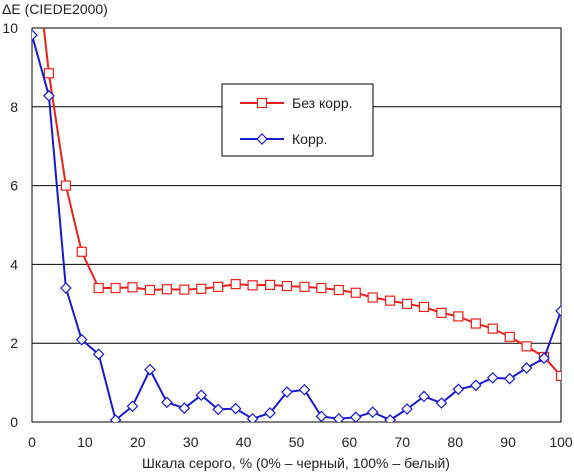  I want to click on y-axis-label: ΔE (CIEDE2000), so click(55, 9).